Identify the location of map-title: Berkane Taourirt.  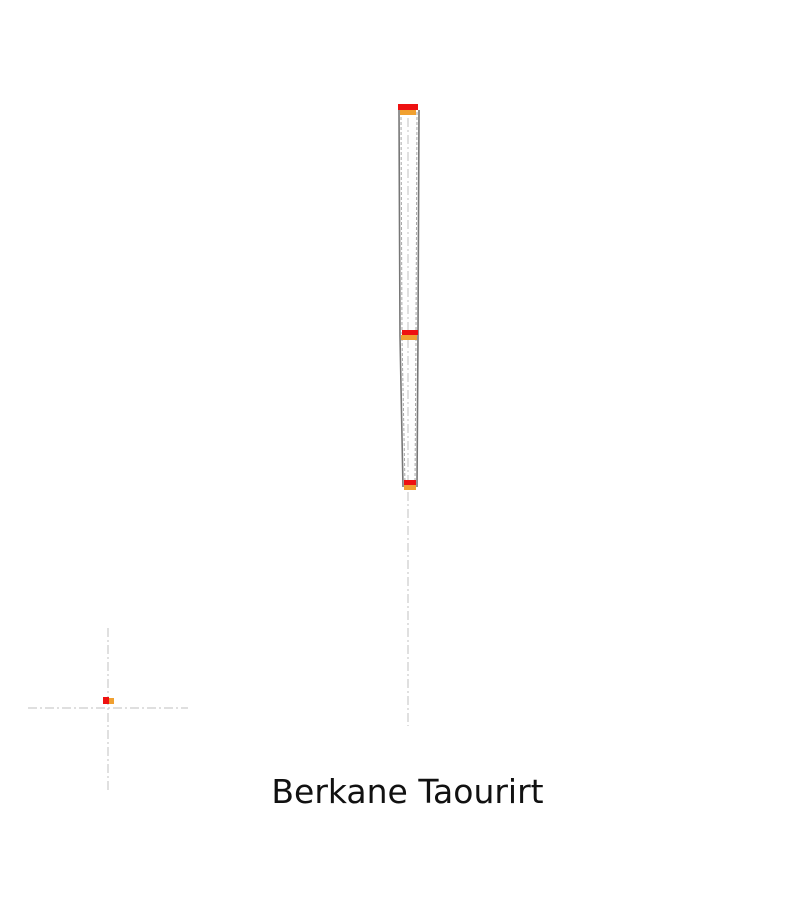
(407, 791).